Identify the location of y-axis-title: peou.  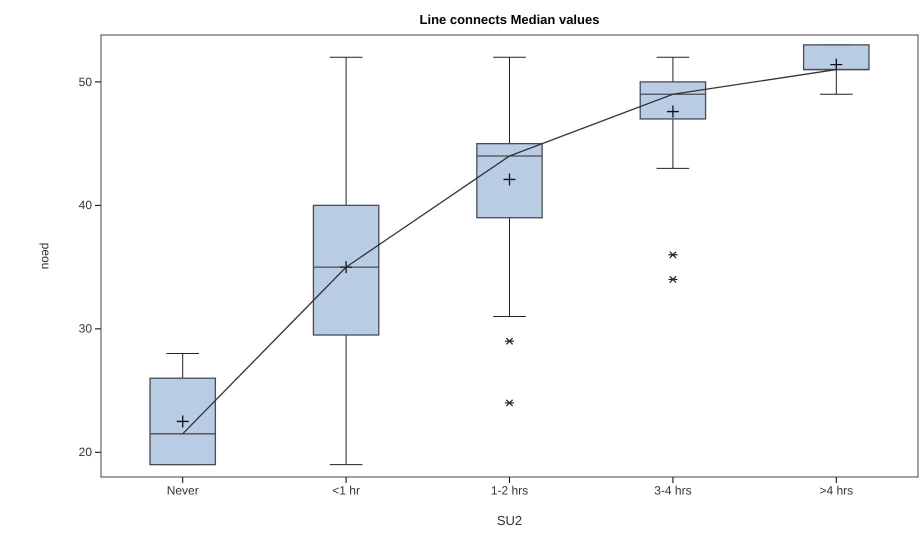
(46, 256).